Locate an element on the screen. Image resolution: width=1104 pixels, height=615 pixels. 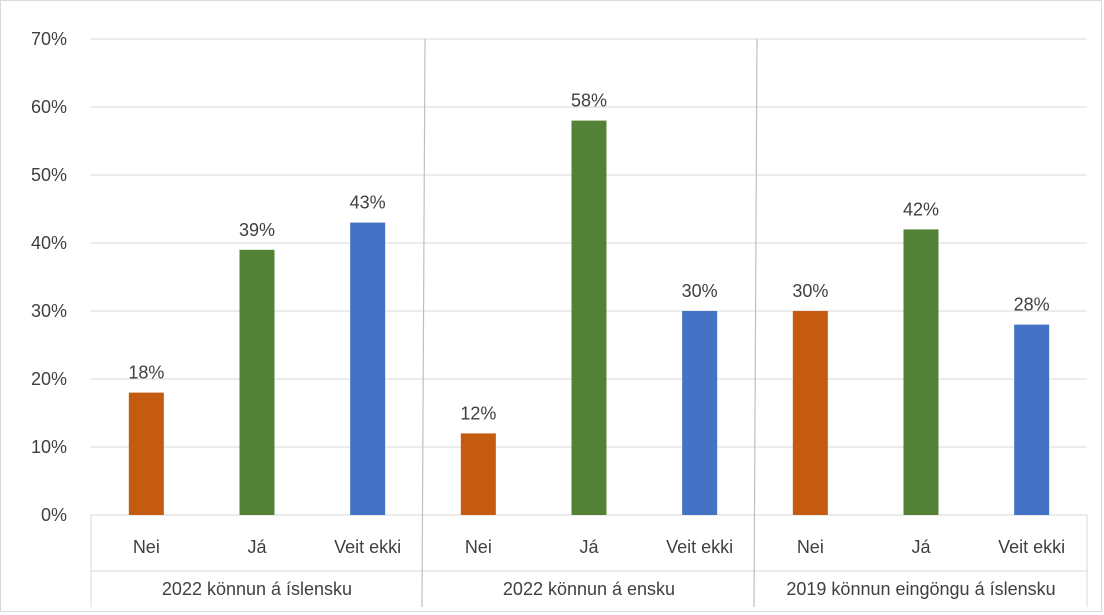
data-label: 39% is located at coordinates (257, 230).